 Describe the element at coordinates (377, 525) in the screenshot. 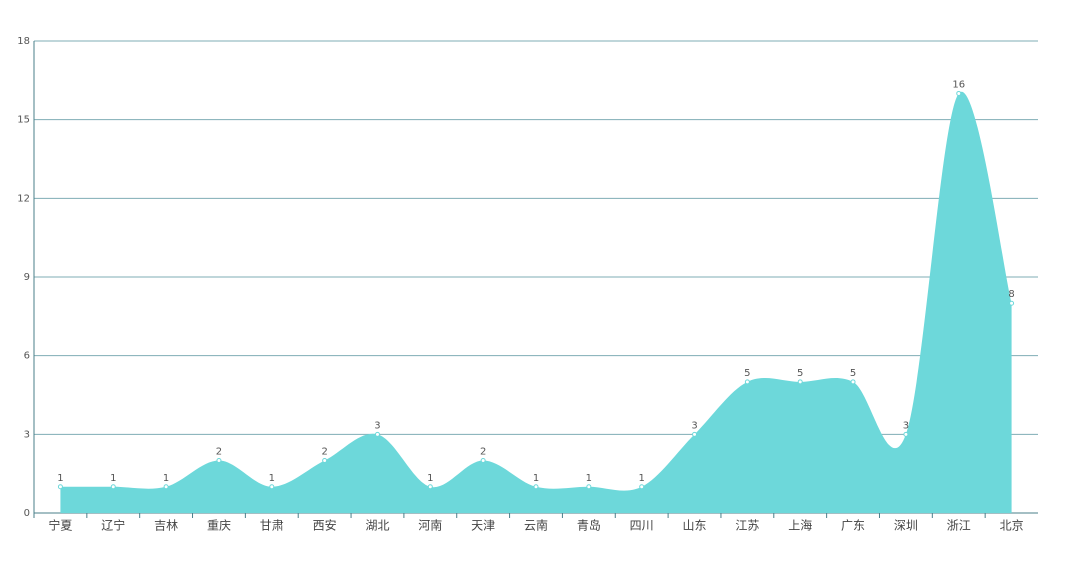

I see `x-tick-label: 湖北` at that location.